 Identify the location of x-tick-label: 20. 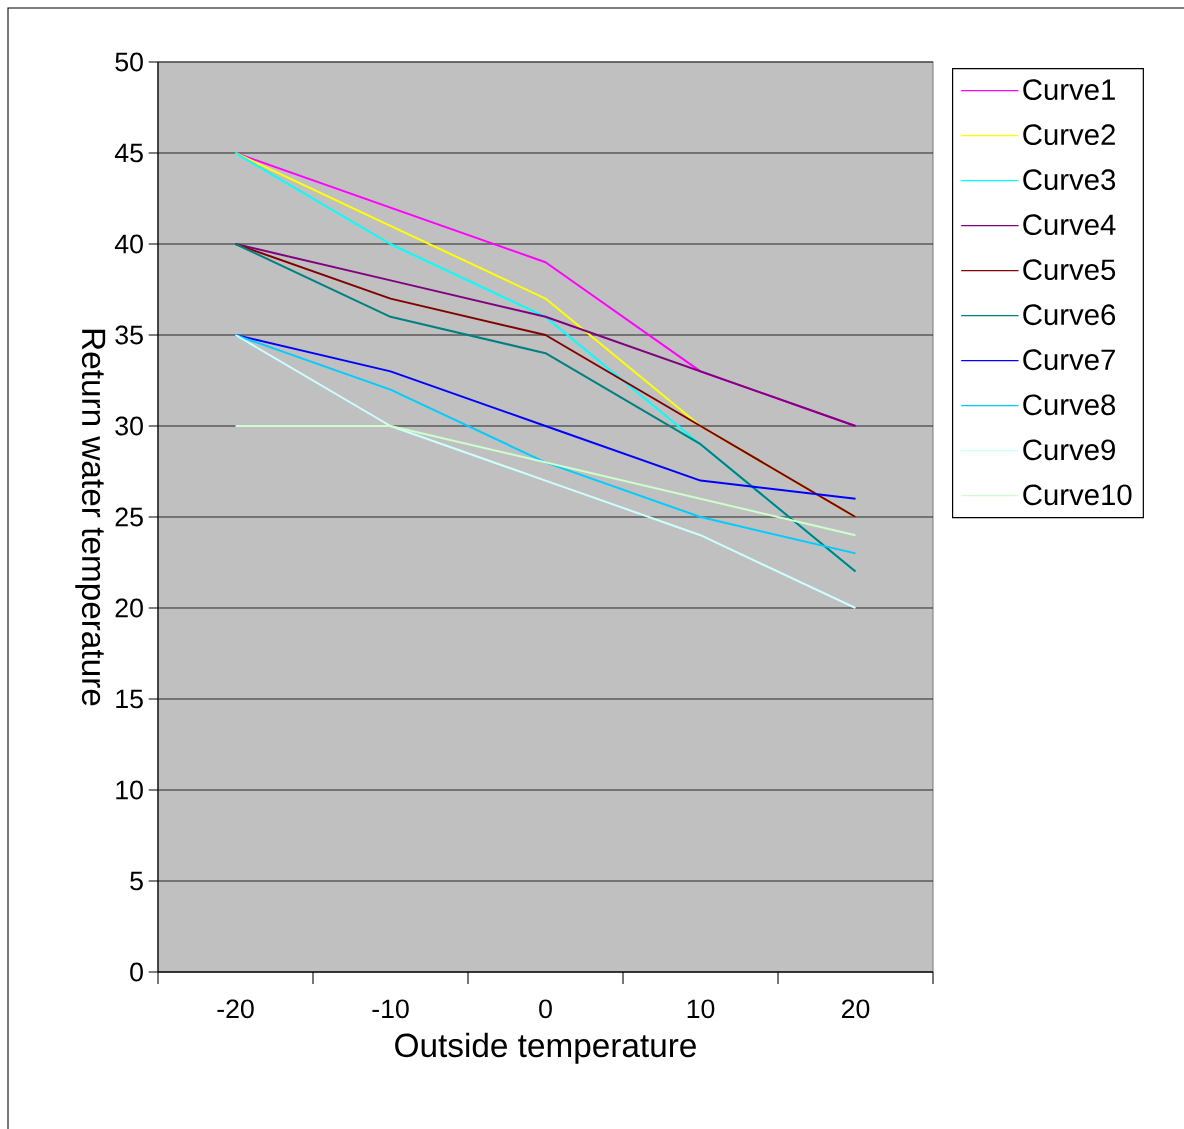
(856, 1009).